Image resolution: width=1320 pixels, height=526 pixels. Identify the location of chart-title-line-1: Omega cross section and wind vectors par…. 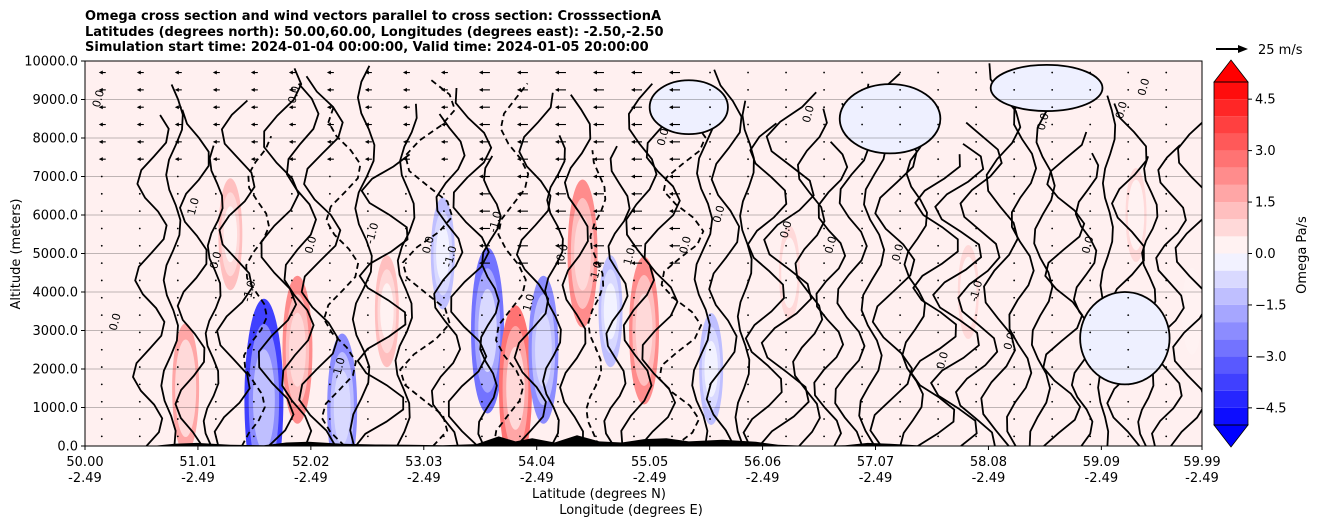
(373, 16).